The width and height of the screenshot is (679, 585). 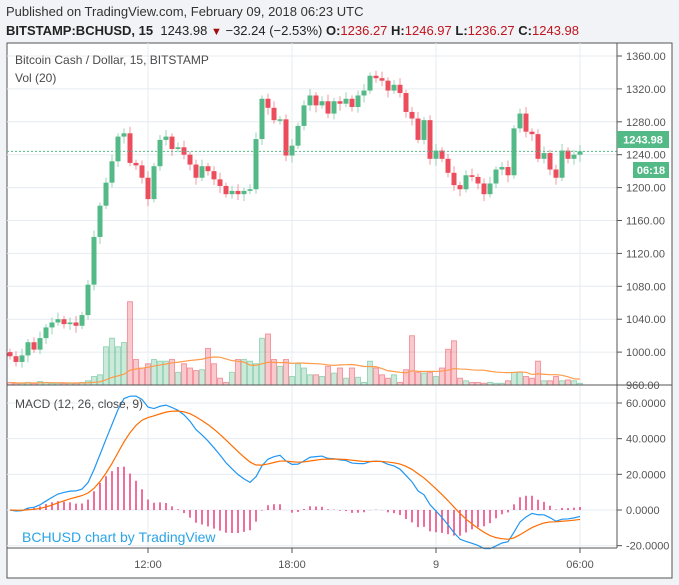 I want to click on price-tick-label: 1200.00, so click(x=646, y=189).